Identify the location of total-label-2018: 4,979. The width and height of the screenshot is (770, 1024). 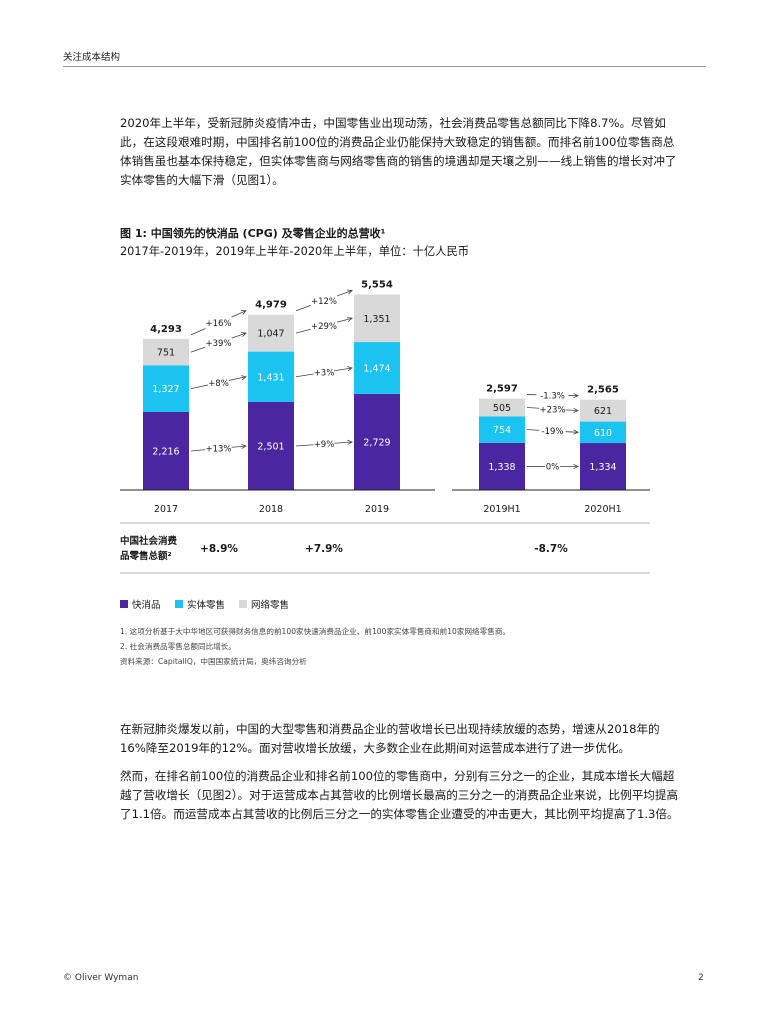
(271, 305).